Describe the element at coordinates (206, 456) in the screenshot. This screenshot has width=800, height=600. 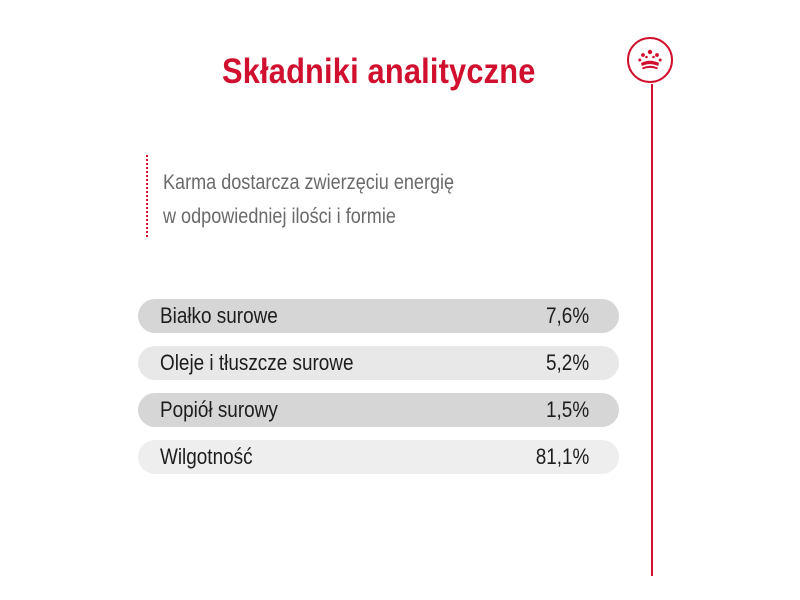
I see `nutrient-label: Wilgotność` at that location.